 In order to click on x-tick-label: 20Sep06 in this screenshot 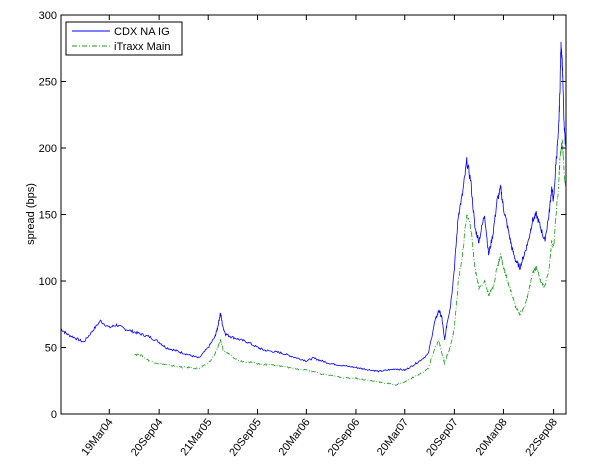, I will do `click(344, 437)`.